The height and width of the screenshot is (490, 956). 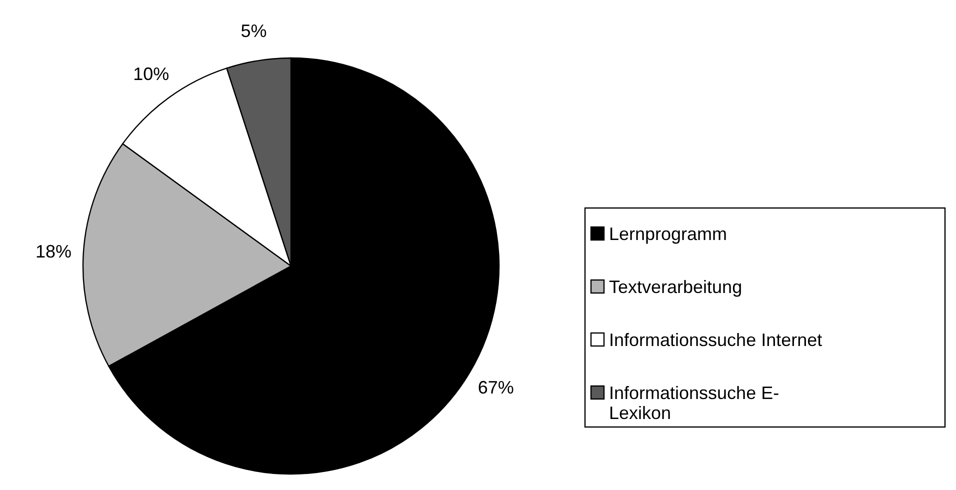 I want to click on legend-label: Lernprogramm, so click(x=668, y=234).